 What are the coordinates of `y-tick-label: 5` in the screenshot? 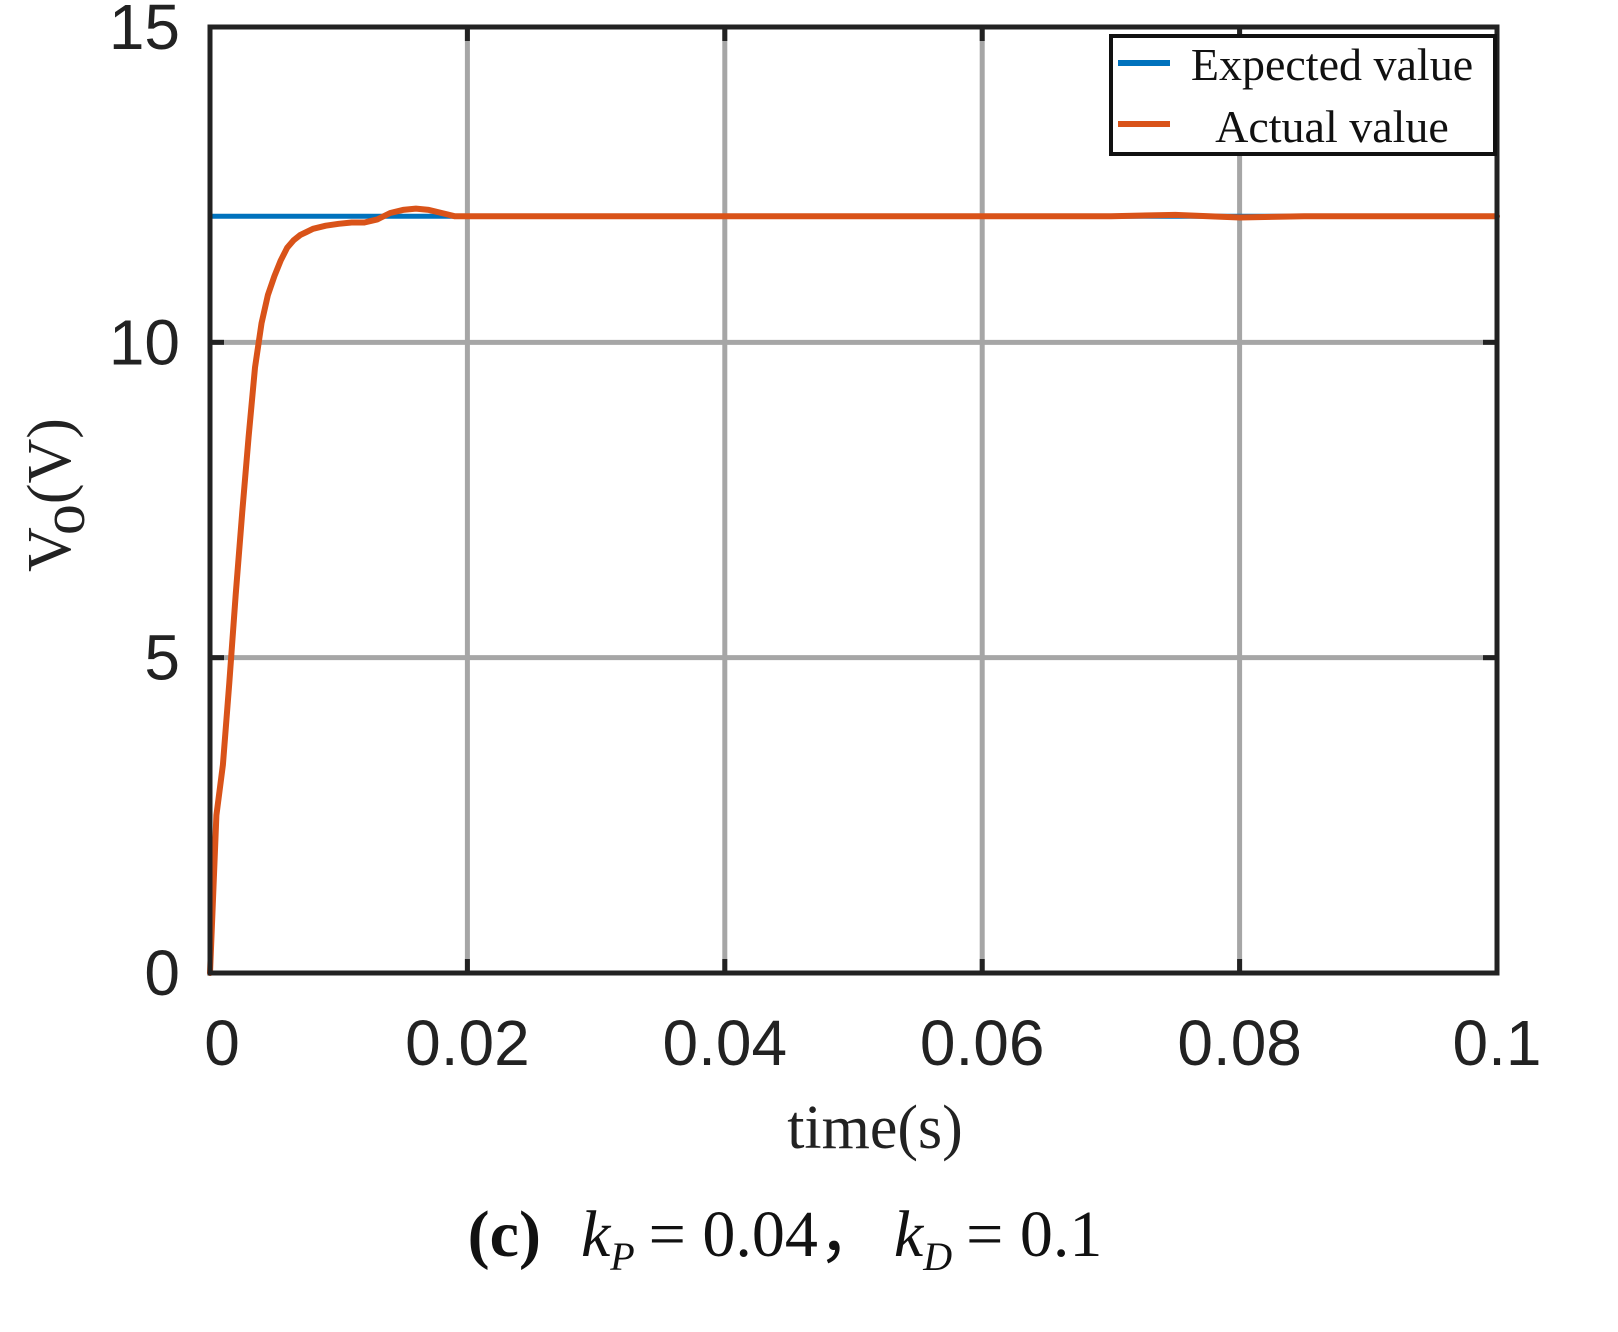 It's located at (162, 658).